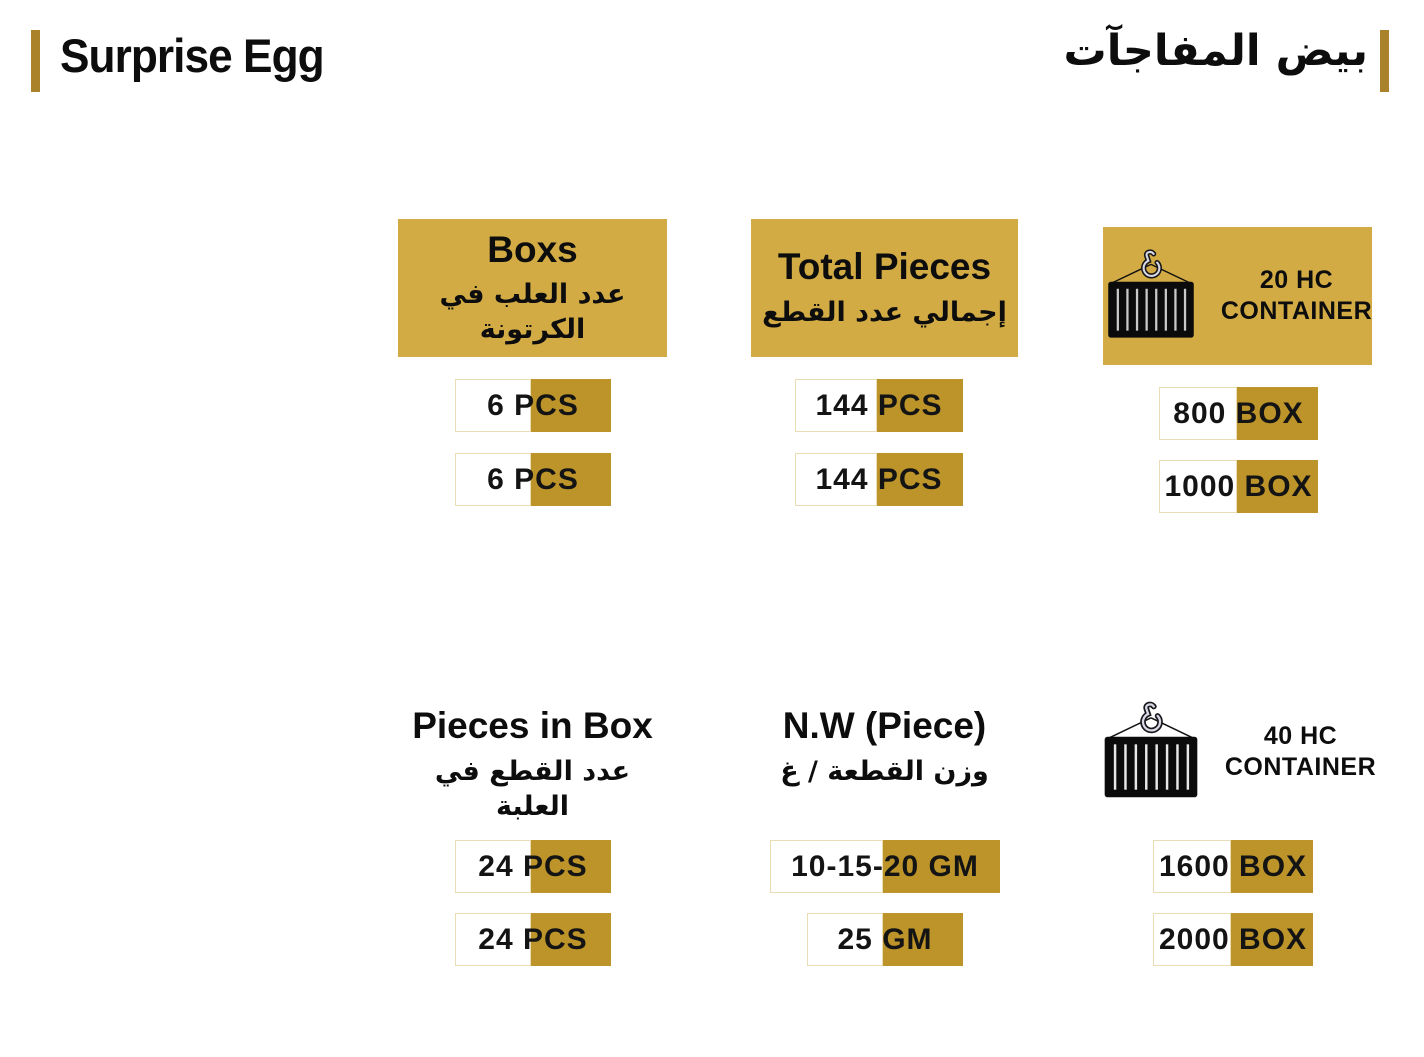 This screenshot has height=1057, width=1424. What do you see at coordinates (1300, 735) in the screenshot?
I see `container-40hc-line1: 40 HC` at bounding box center [1300, 735].